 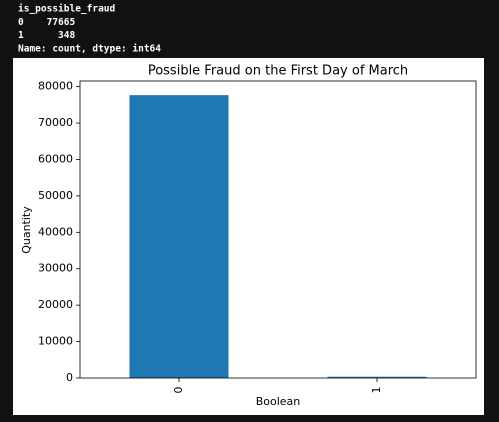 I want to click on x-axis-label: Boolean, so click(x=278, y=401).